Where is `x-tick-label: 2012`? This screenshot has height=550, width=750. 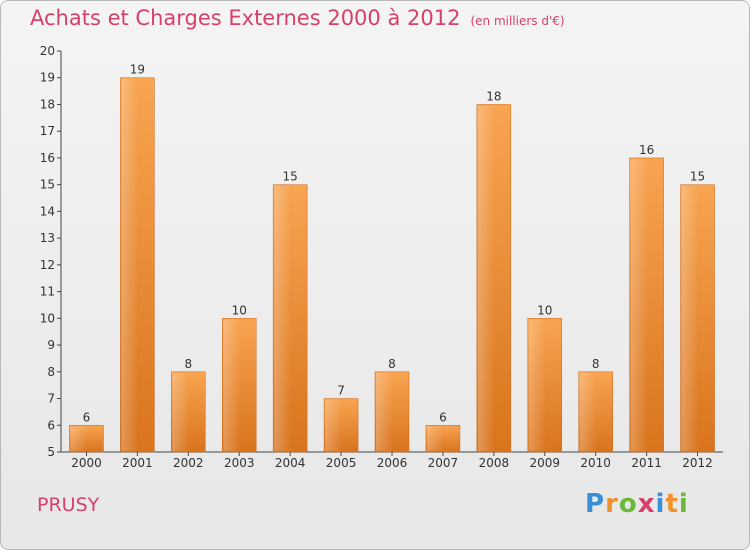 x-tick-label: 2012 is located at coordinates (697, 463).